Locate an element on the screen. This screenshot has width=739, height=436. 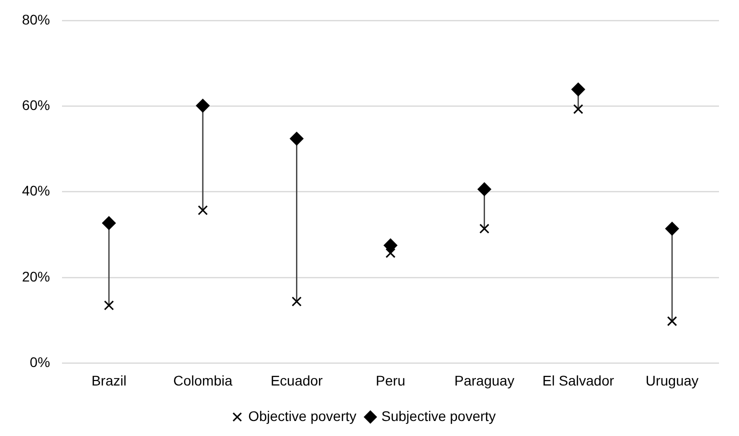
x-tick-label: Brazil is located at coordinates (108, 380).